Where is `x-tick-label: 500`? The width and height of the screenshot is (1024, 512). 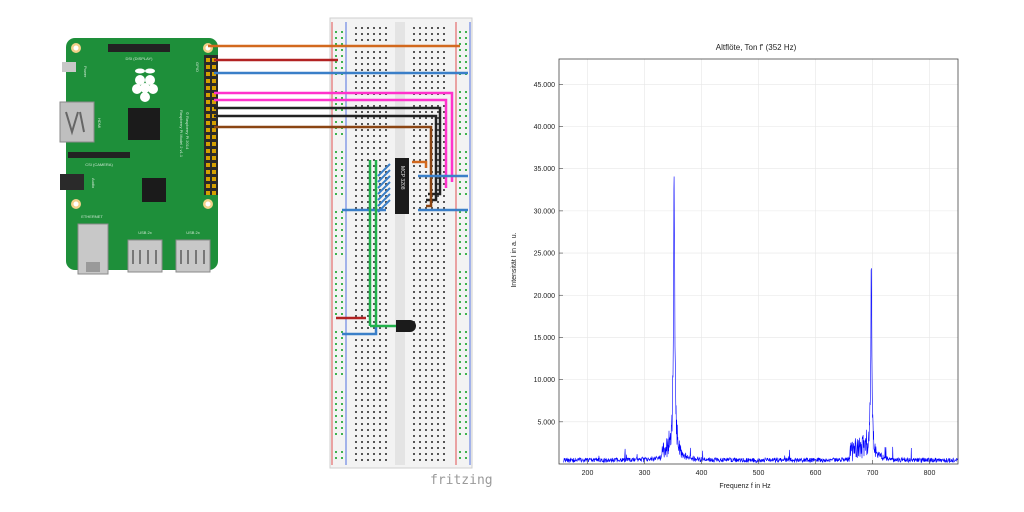
x-tick-label: 500 is located at coordinates (759, 473).